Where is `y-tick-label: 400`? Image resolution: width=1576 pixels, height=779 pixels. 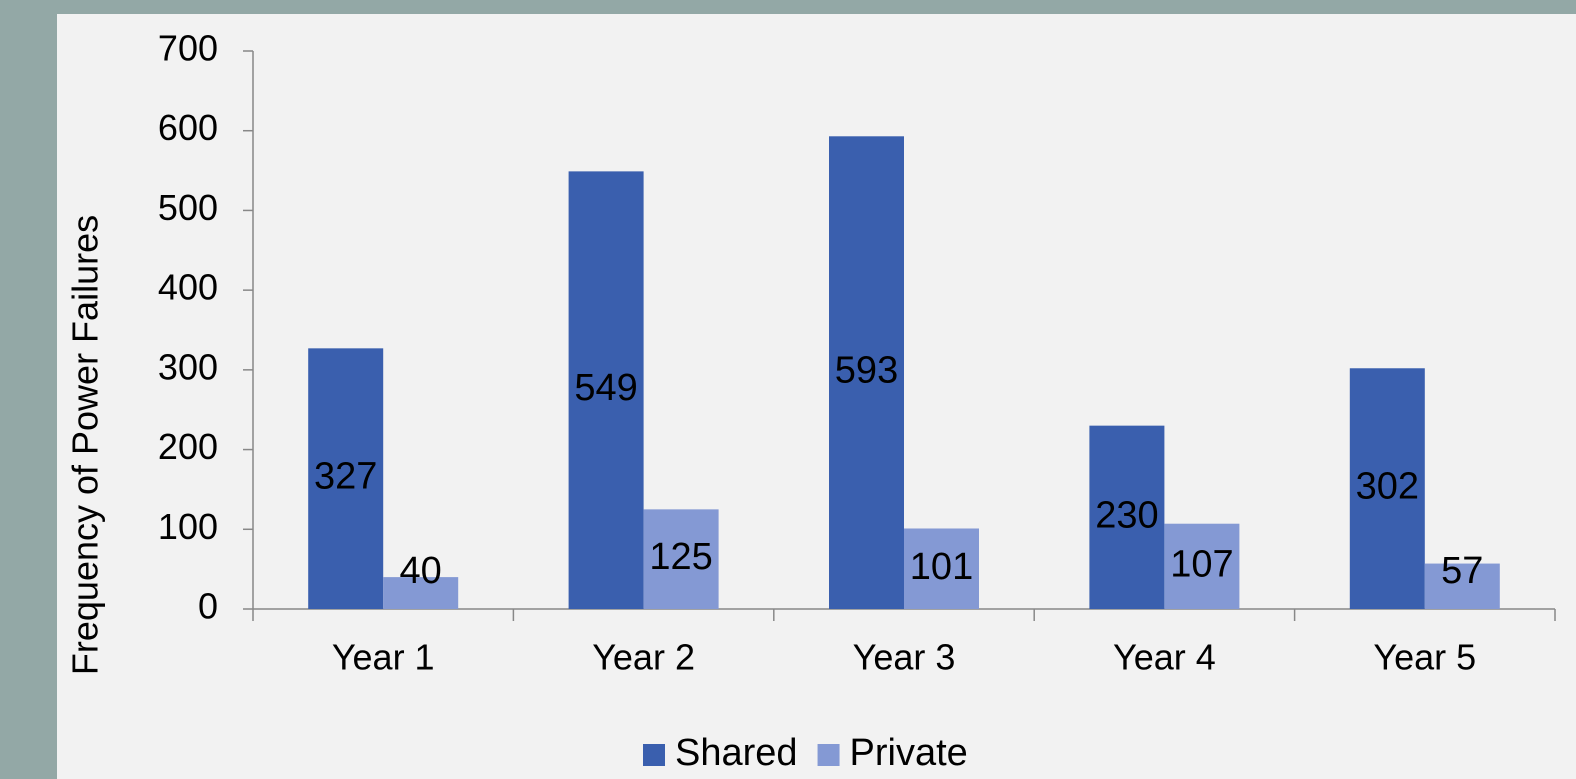
y-tick-label: 400 is located at coordinates (188, 287).